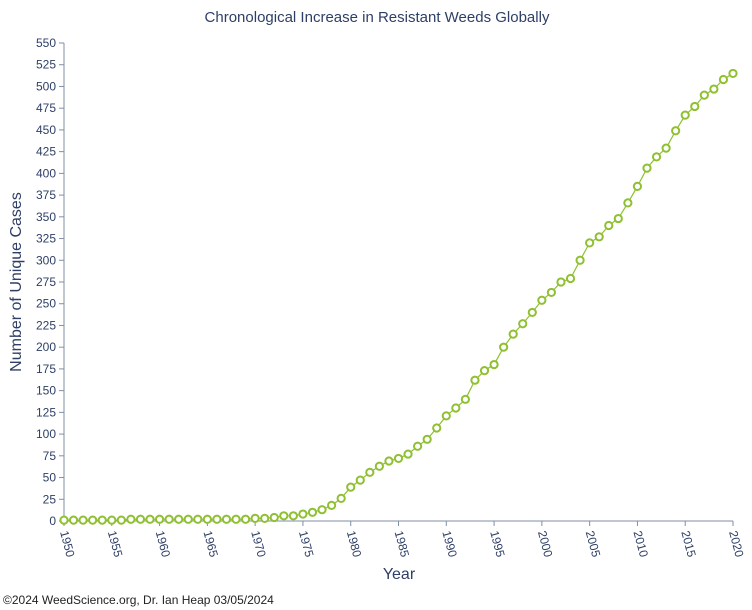 The image size is (752, 610). I want to click on y-tick-label: 225, so click(46, 325).